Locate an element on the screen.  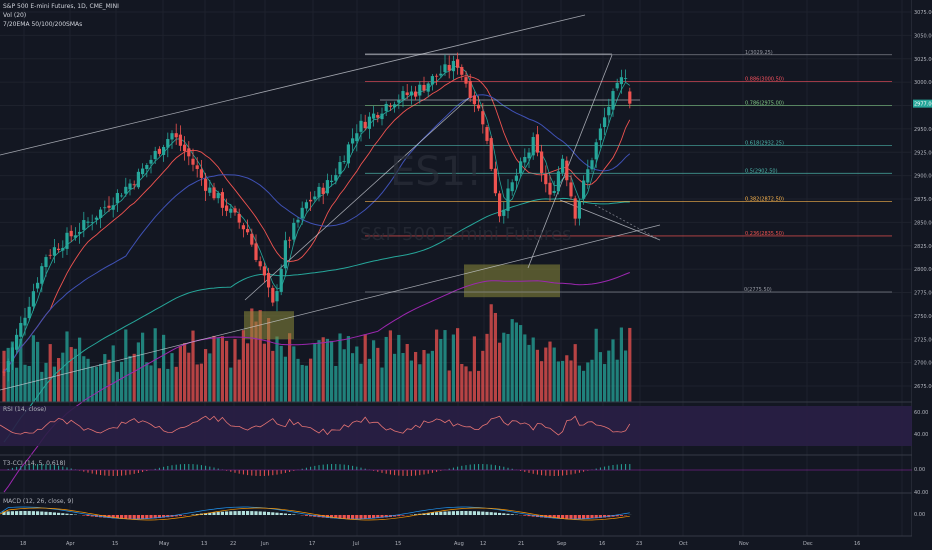
price-tick-label: 2925.00 is located at coordinates (923, 153).